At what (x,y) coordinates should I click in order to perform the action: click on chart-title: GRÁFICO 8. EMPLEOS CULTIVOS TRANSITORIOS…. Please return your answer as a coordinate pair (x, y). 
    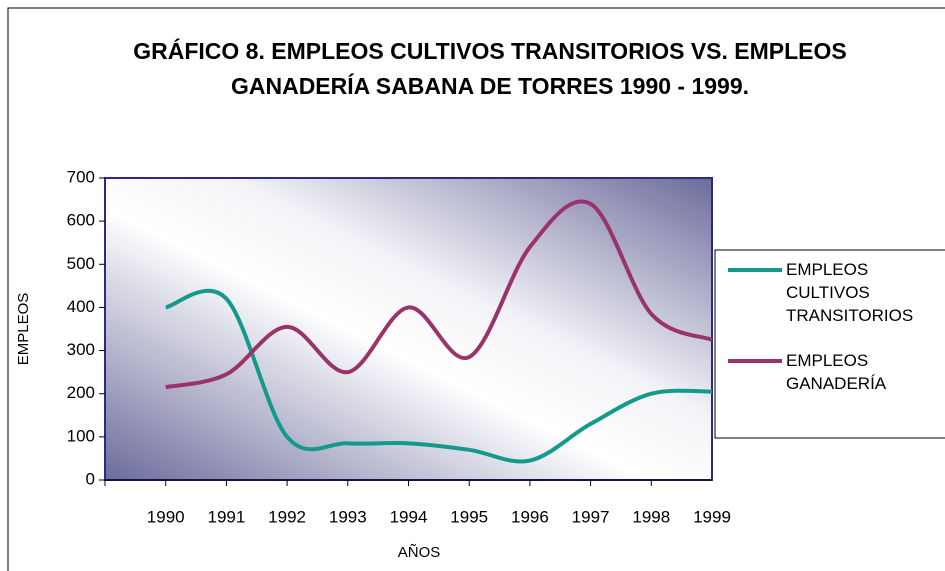
    Looking at the image, I should click on (490, 68).